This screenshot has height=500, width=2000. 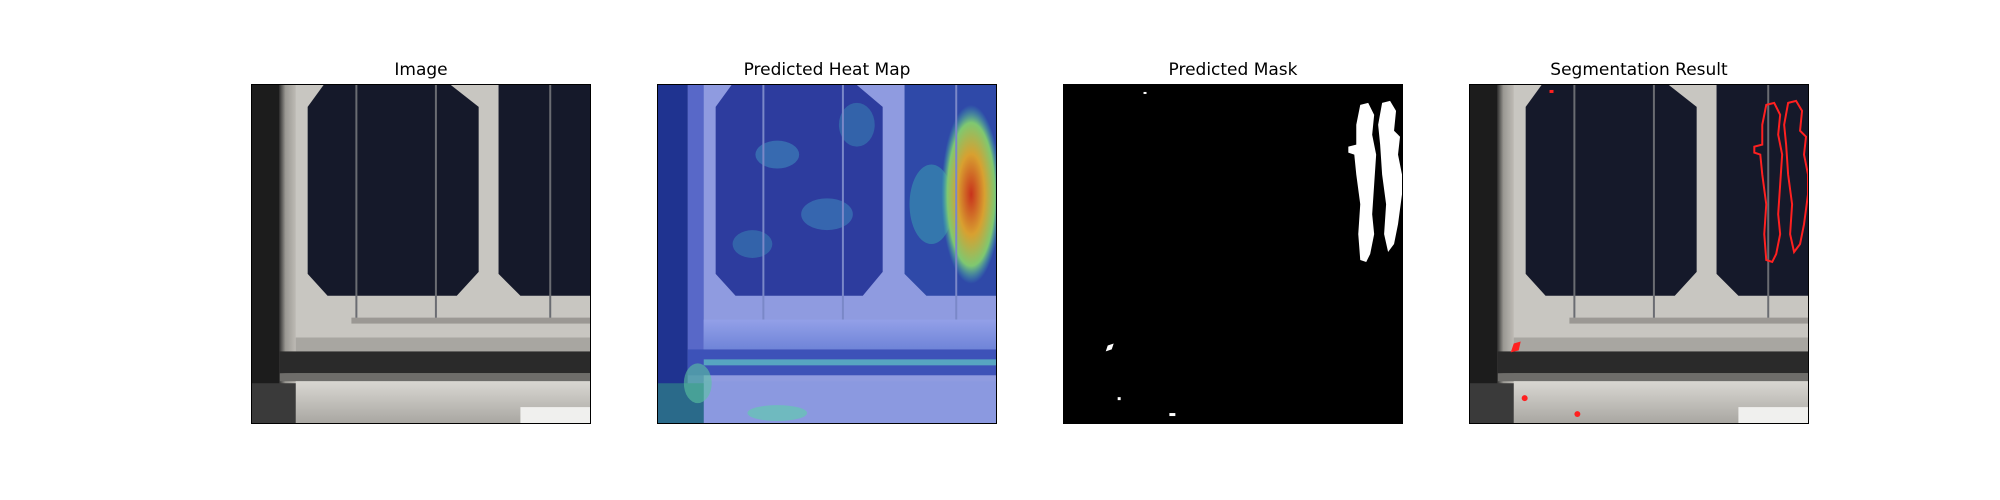 I want to click on seg-contour-left, so click(x=1768, y=182).